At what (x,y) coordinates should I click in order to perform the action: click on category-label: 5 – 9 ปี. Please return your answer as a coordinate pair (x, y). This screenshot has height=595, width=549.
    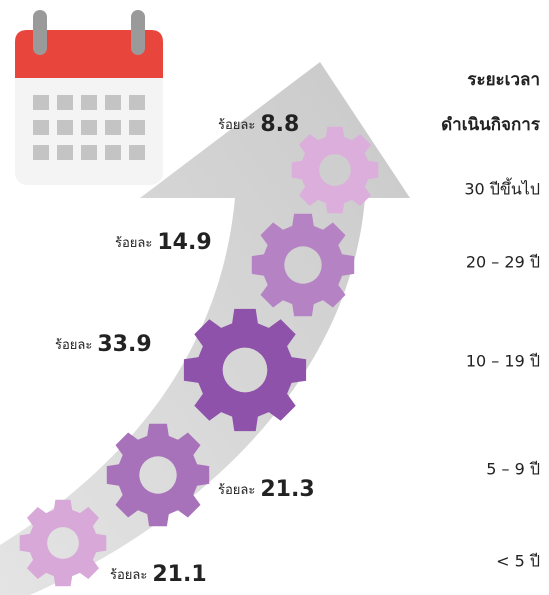
    Looking at the image, I should click on (513, 469).